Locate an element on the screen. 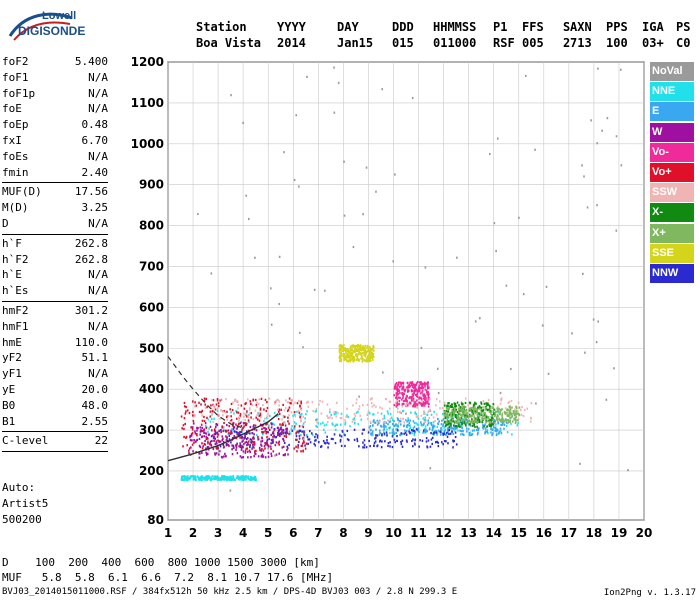 Image resolution: width=700 pixels, height=600 pixels. param-value: 262.8 is located at coordinates (91, 259).